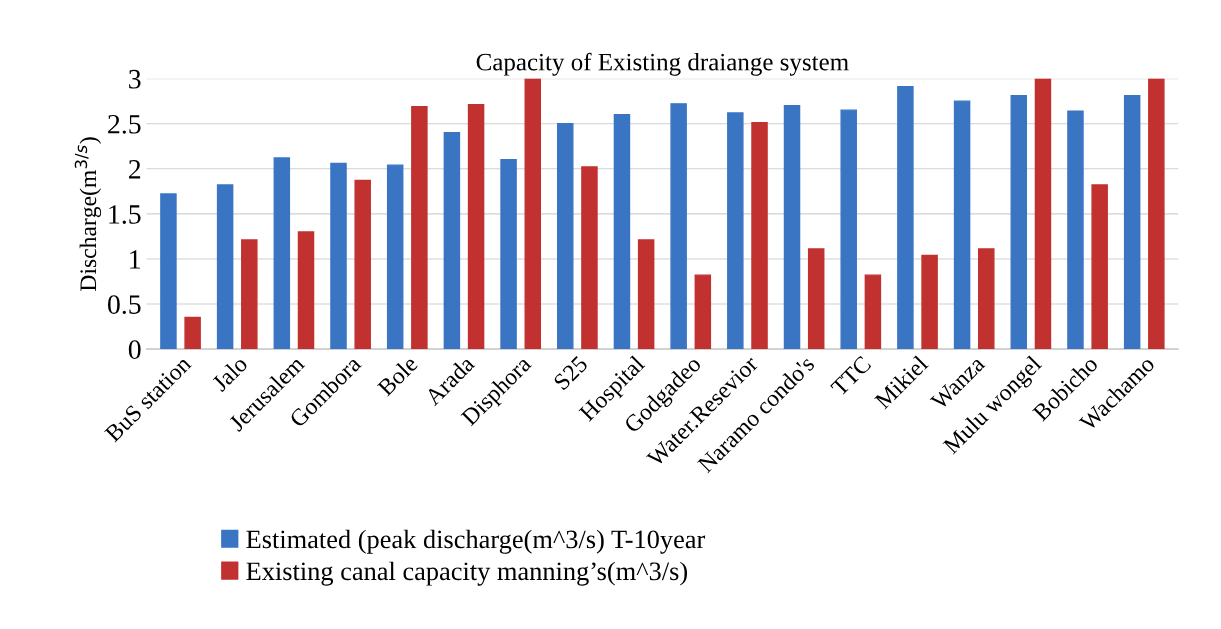 The image size is (1221, 629). What do you see at coordinates (135, 259) in the screenshot?
I see `y-tick-label: 1` at bounding box center [135, 259].